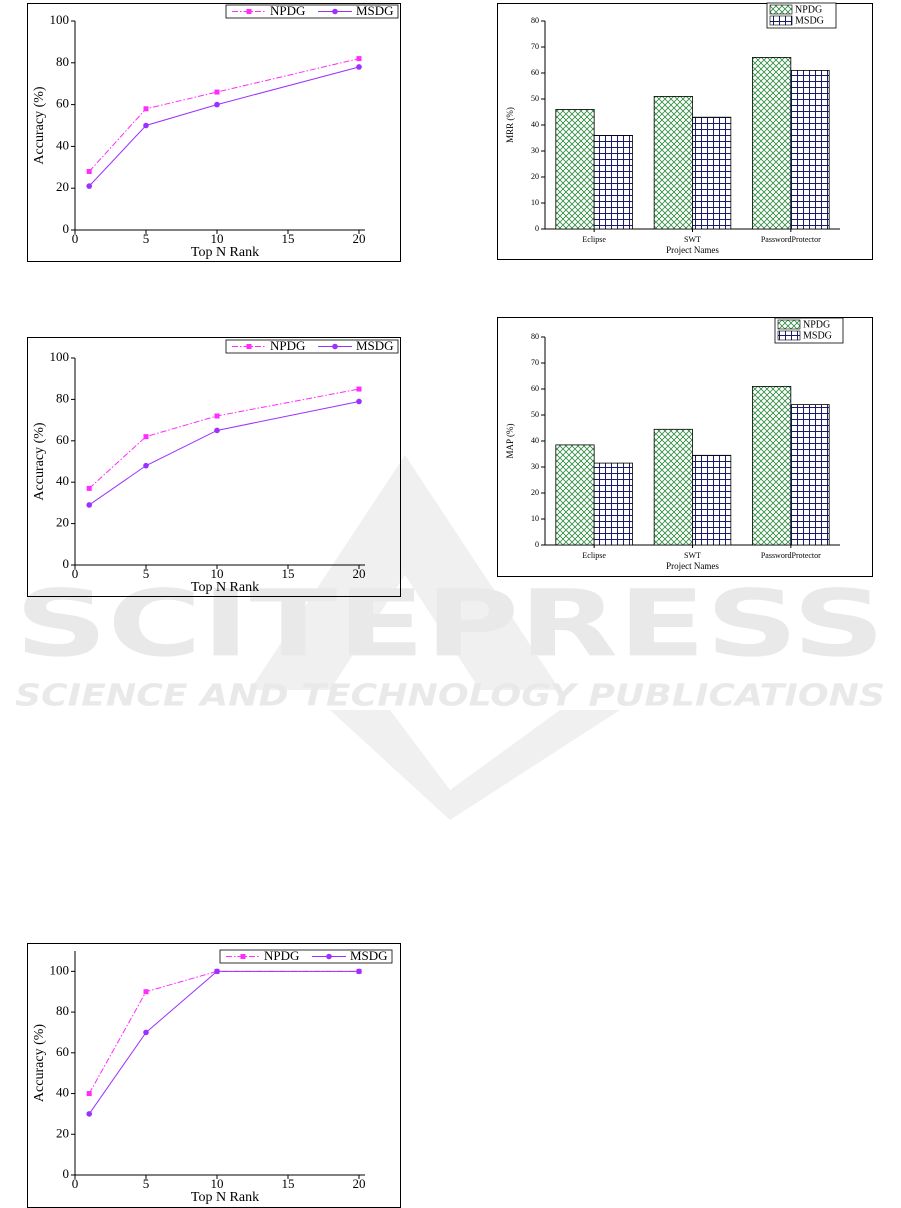  I want to click on watermark-title: SCITEPRESS, so click(450, 623).